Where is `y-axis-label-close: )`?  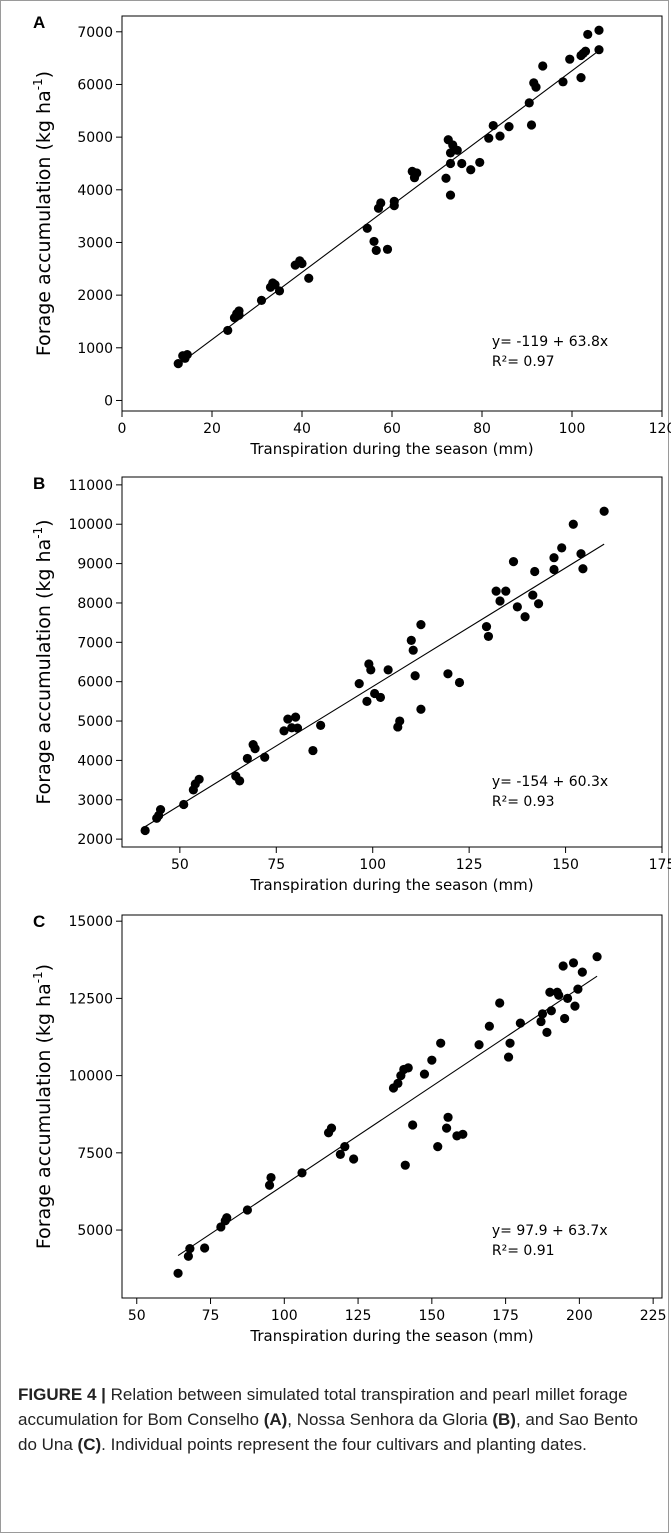
y-axis-label-close: ) is located at coordinates (44, 522).